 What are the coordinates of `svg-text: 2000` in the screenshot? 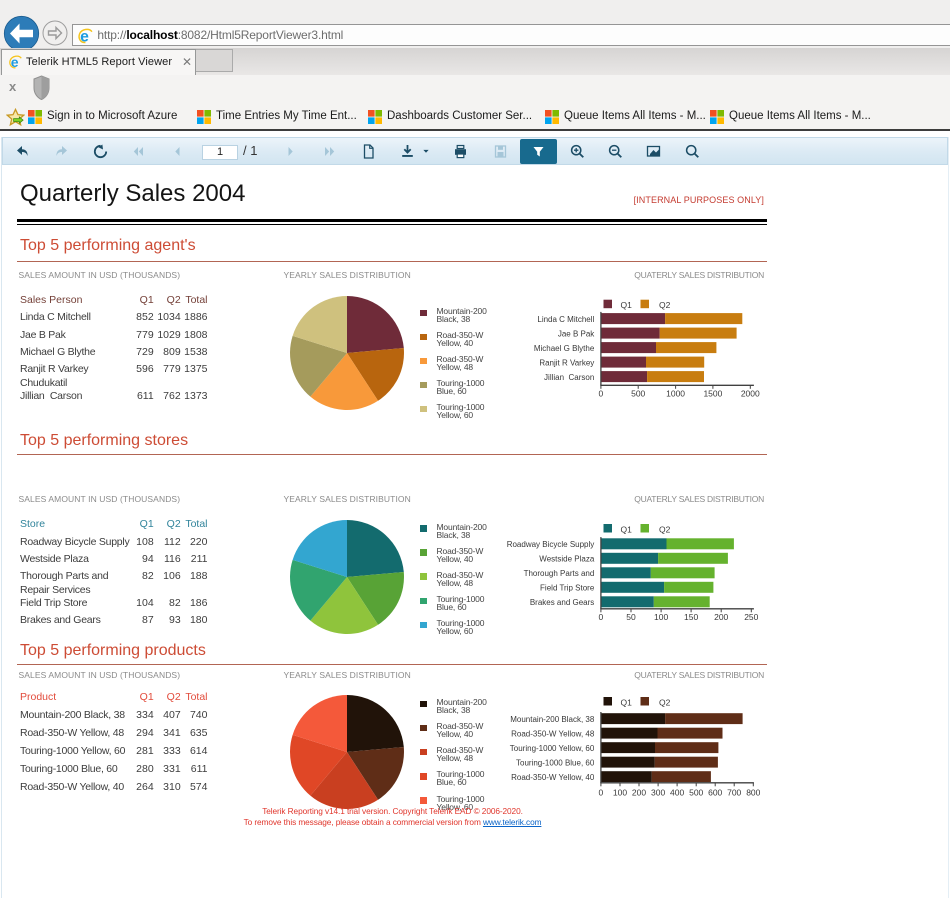 It's located at (750, 393).